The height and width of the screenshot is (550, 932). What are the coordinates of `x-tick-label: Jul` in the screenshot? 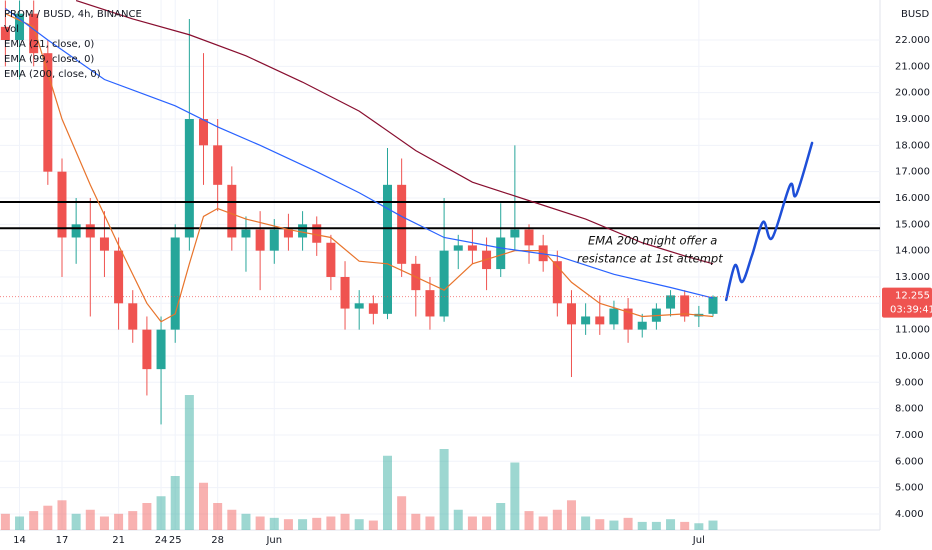 It's located at (698, 540).